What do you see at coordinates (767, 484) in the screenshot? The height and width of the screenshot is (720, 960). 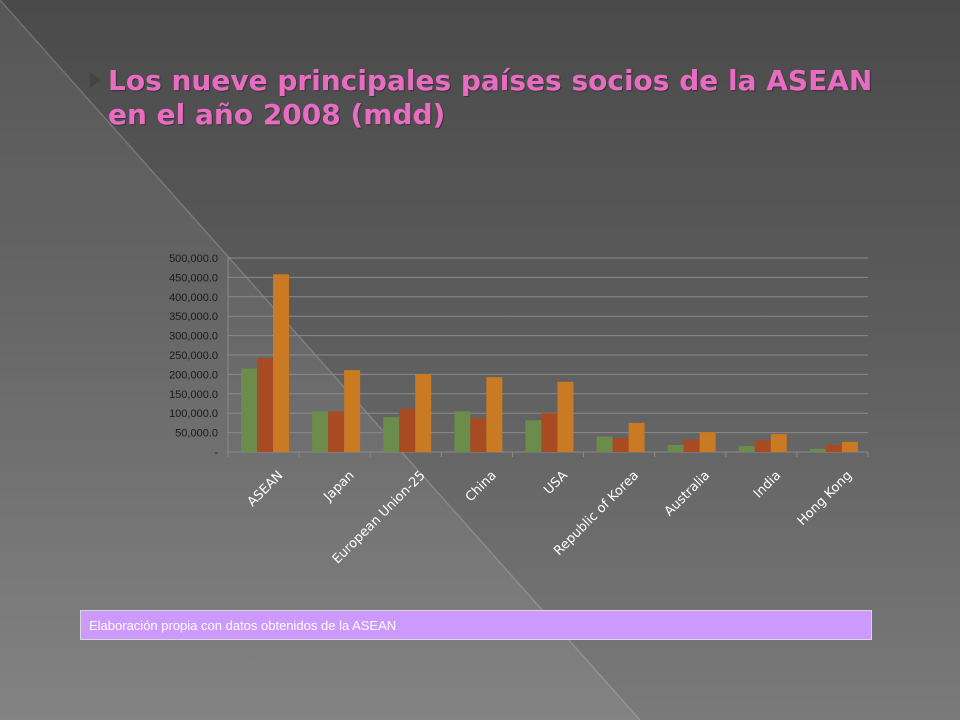 I see `x-tick-label: India` at bounding box center [767, 484].